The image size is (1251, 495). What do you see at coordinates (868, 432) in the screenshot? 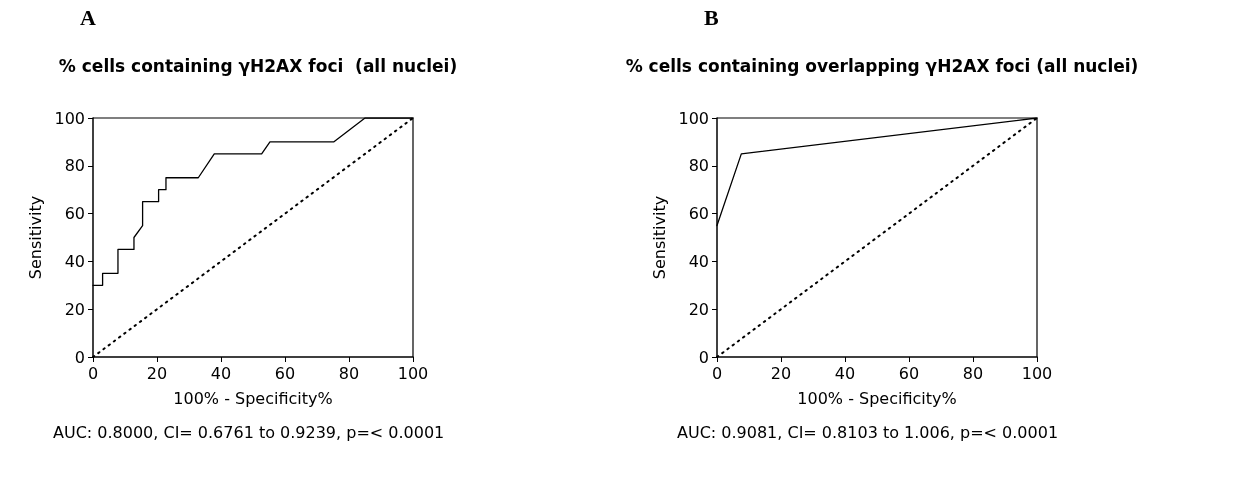
I see `text: AUC: 0.9081, CI= 0.8103 to 1.006, p=< 0.0001` at bounding box center [868, 432].